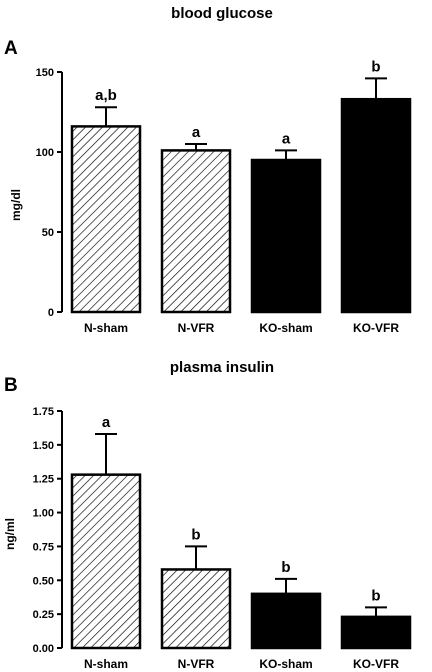 The height and width of the screenshot is (672, 432). I want to click on y-tick-label: 0, so click(51, 313).